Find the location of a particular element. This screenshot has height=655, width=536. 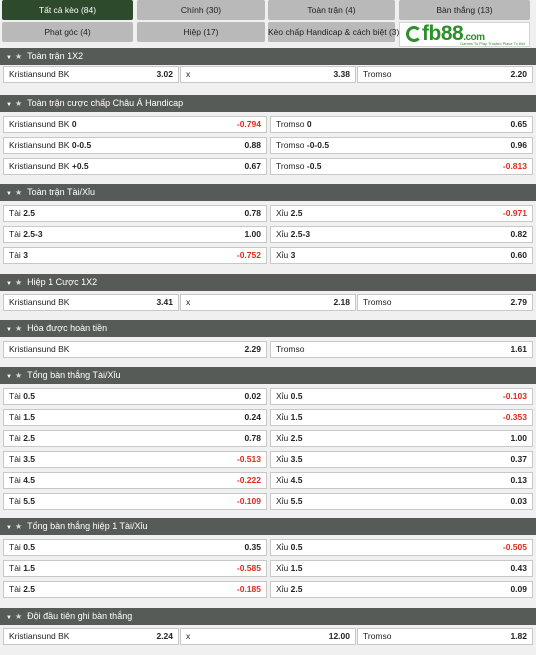

odds-cell: Xỉu 2.5-3 0.82 is located at coordinates (401, 234).